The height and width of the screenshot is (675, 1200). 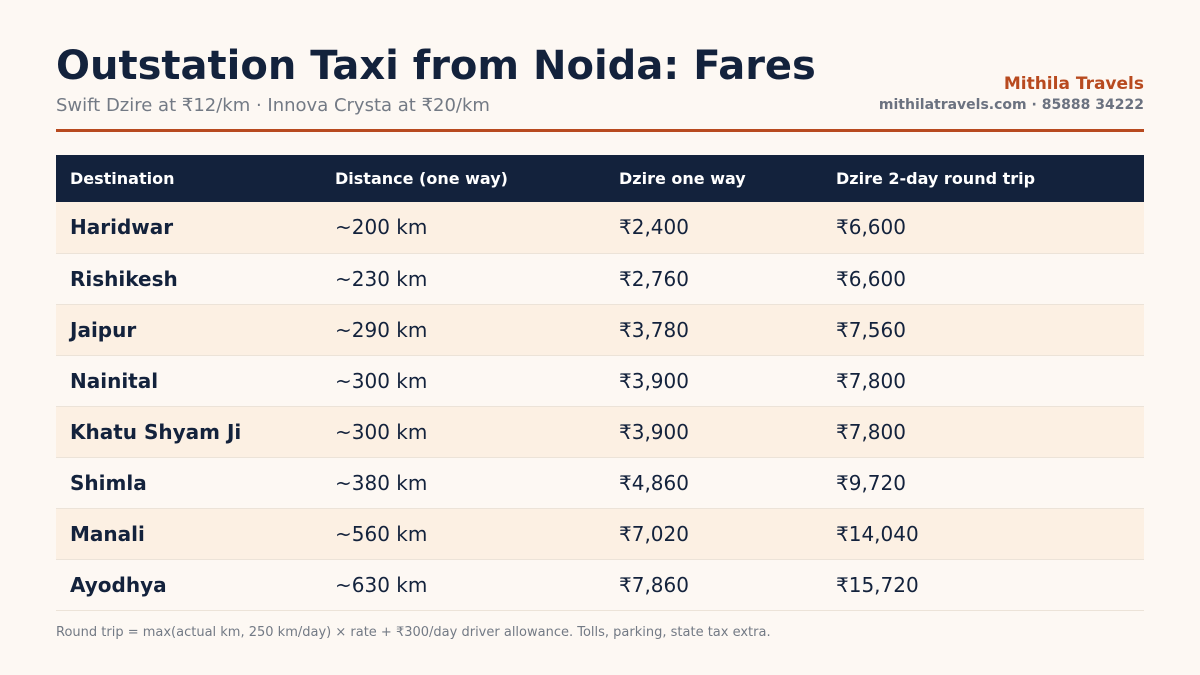 What do you see at coordinates (600, 584) in the screenshot?
I see `table-row: Ayodhya ~630 km ₹7,860 ₹15,720` at bounding box center [600, 584].